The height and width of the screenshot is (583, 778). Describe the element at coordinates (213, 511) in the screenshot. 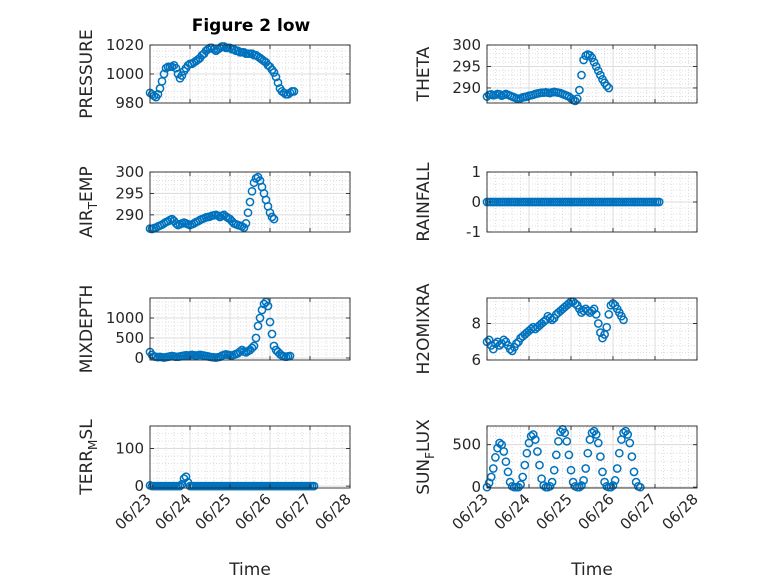

I see `x-tick-label: 06/25` at that location.